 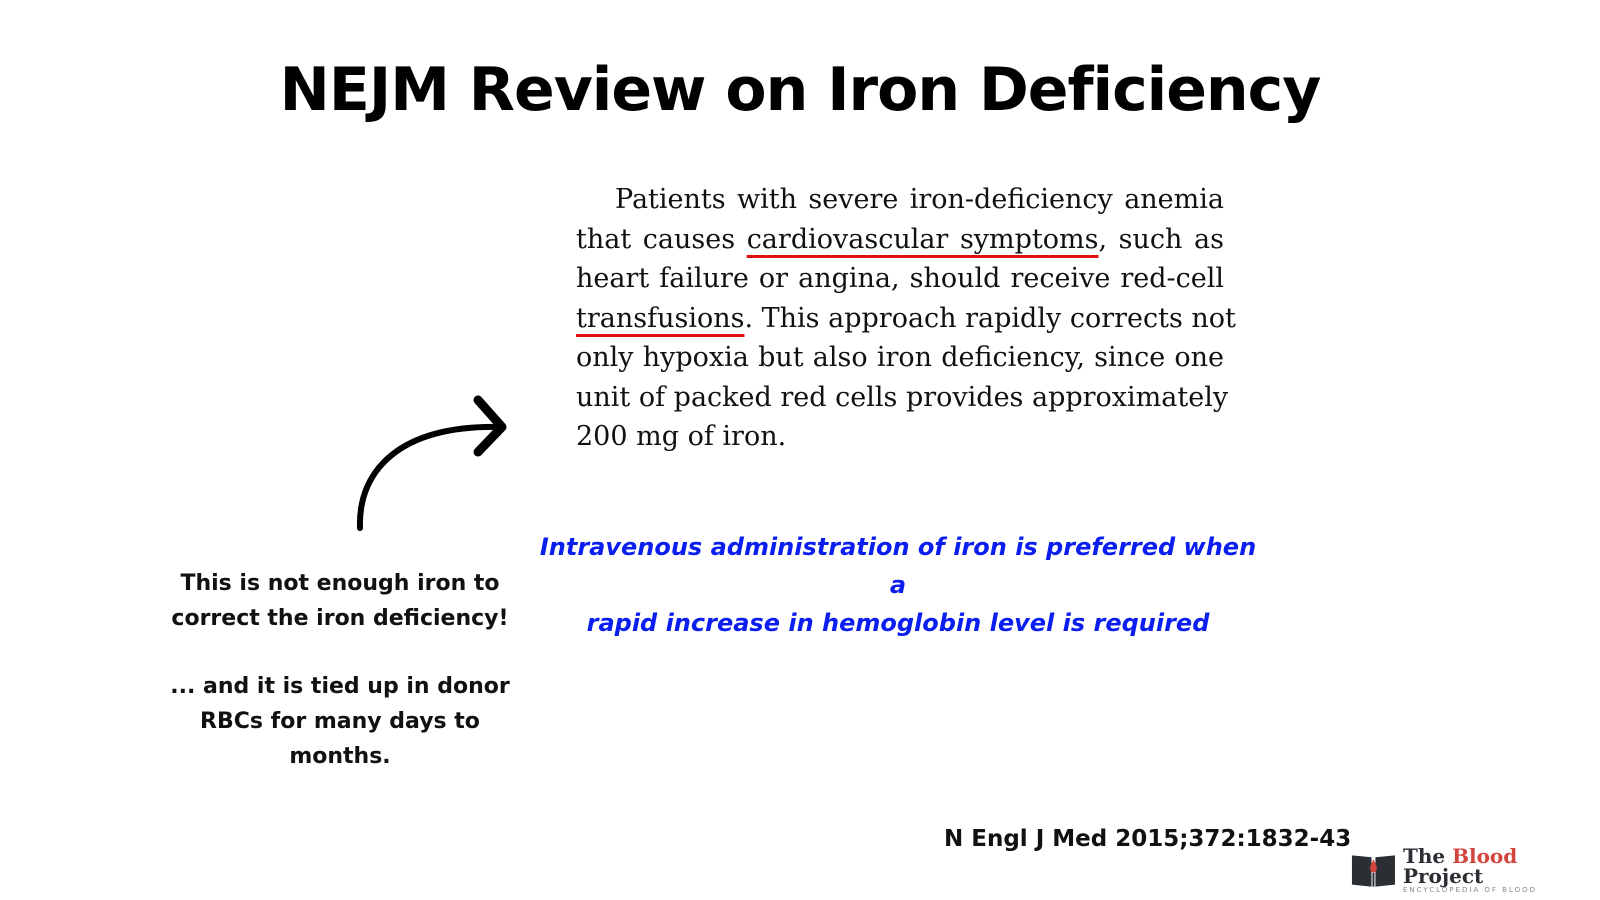 I want to click on underlined-cardiovascular-symptoms: cardiovascular symptoms, so click(x=922, y=239).